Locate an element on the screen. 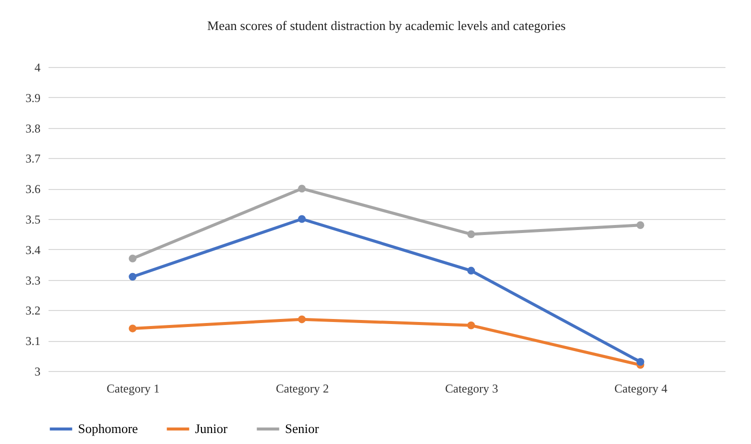 This screenshot has height=444, width=751. chart-title: Mean scores of student distraction by academic levels and categories is located at coordinates (386, 25).